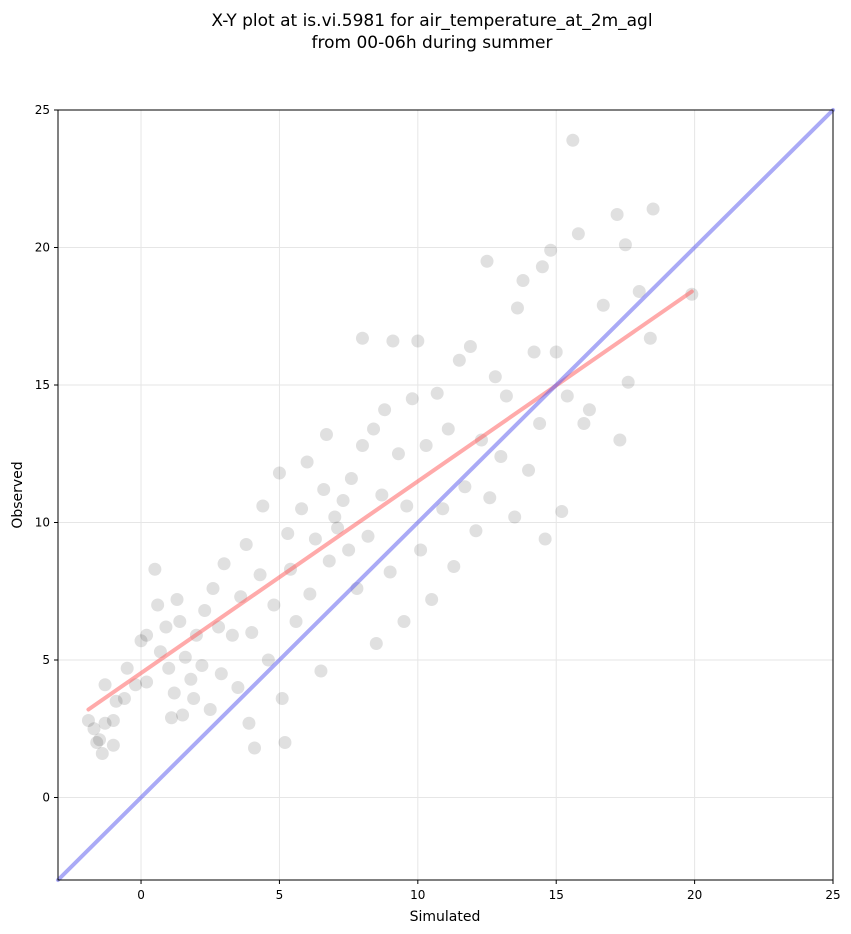 The width and height of the screenshot is (851, 934). What do you see at coordinates (42, 248) in the screenshot?
I see `y-tick-label: 20` at bounding box center [42, 248].